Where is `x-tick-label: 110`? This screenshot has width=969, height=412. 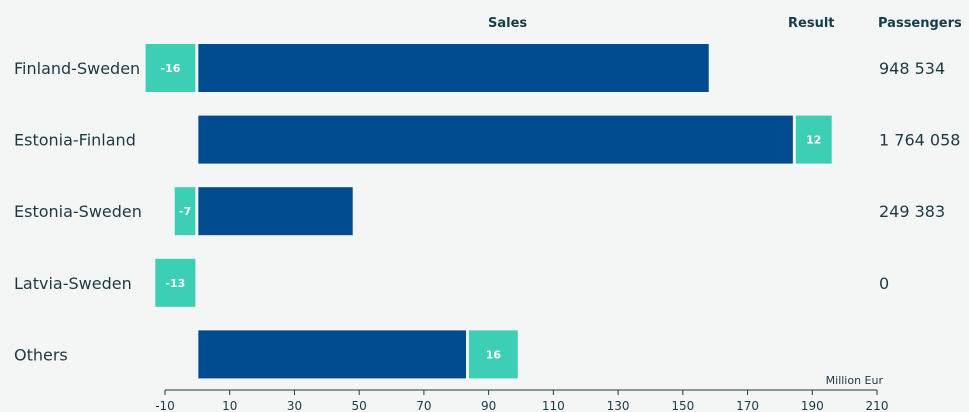 x-tick-label: 110 is located at coordinates (553, 405).